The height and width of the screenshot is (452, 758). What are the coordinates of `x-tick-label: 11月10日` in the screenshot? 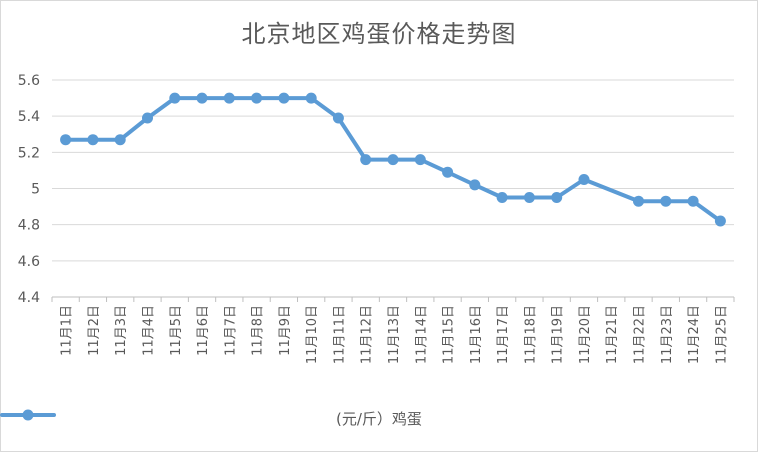 It's located at (312, 334).